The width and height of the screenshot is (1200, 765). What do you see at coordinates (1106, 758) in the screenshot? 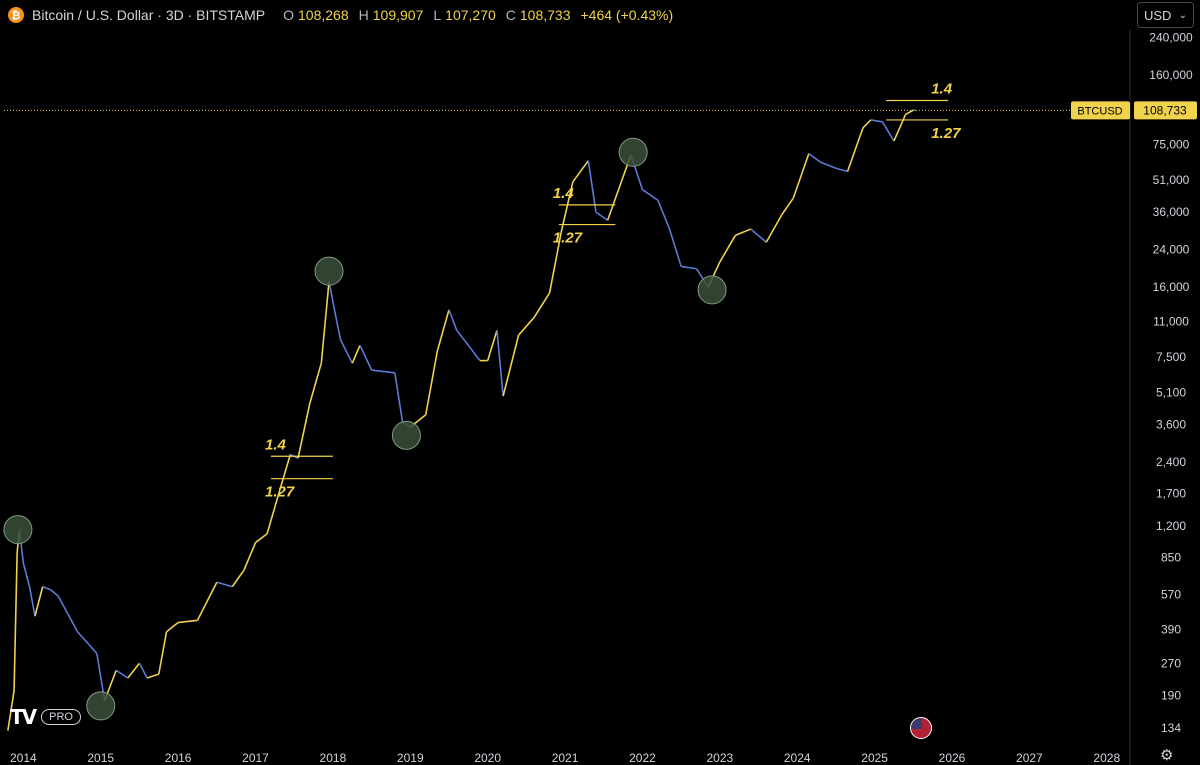
I see `x-tick-label: 2028` at bounding box center [1106, 758].